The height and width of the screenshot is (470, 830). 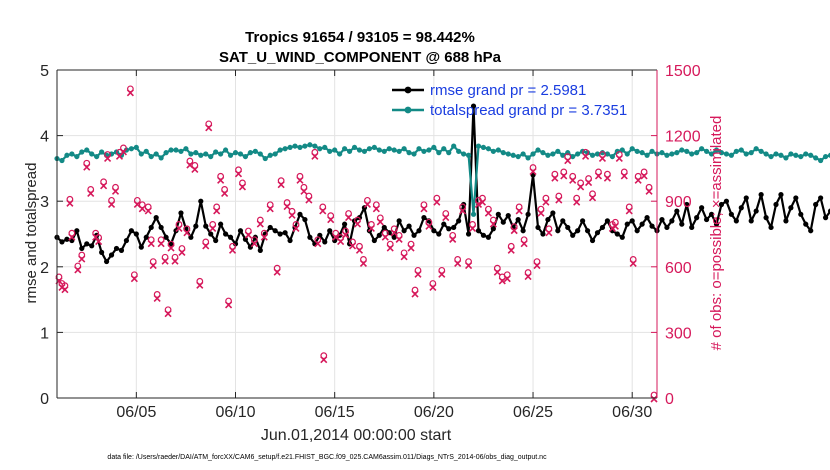 I want to click on y-tick-label-left: 4, so click(x=44, y=137).